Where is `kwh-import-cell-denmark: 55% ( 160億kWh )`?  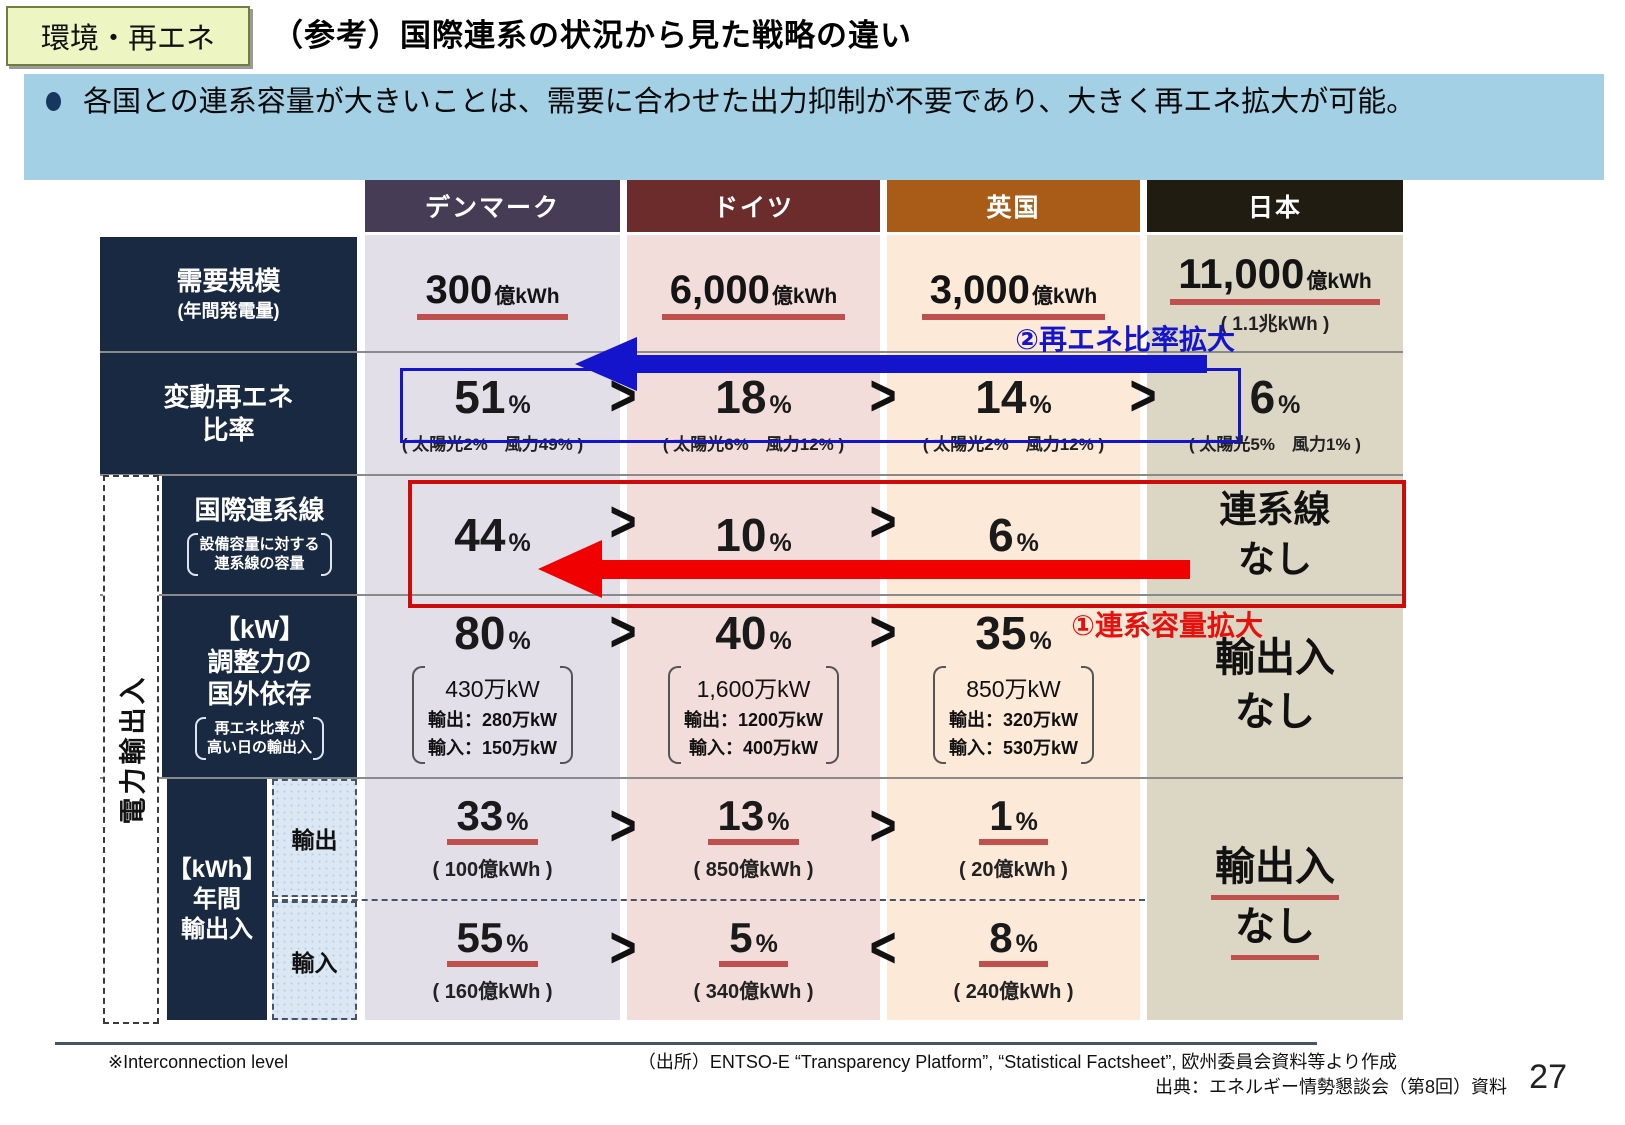
kwh-import-cell-denmark: 55% ( 160億kWh ) is located at coordinates (492, 960).